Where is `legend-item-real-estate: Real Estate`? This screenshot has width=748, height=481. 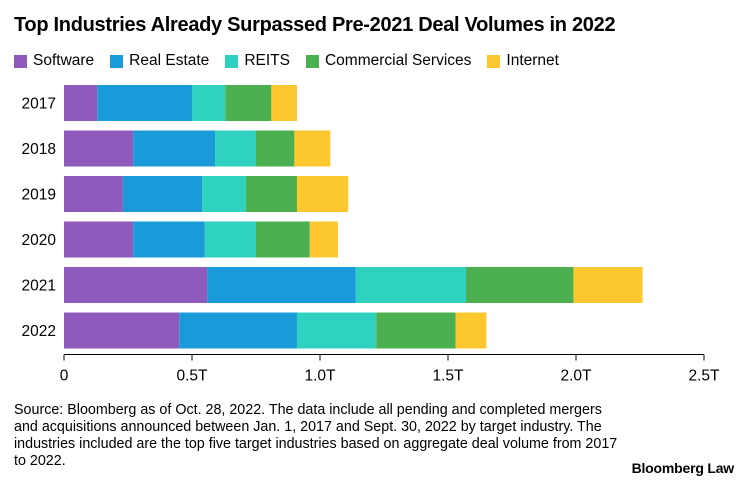 legend-item-real-estate: Real Estate is located at coordinates (159, 61).